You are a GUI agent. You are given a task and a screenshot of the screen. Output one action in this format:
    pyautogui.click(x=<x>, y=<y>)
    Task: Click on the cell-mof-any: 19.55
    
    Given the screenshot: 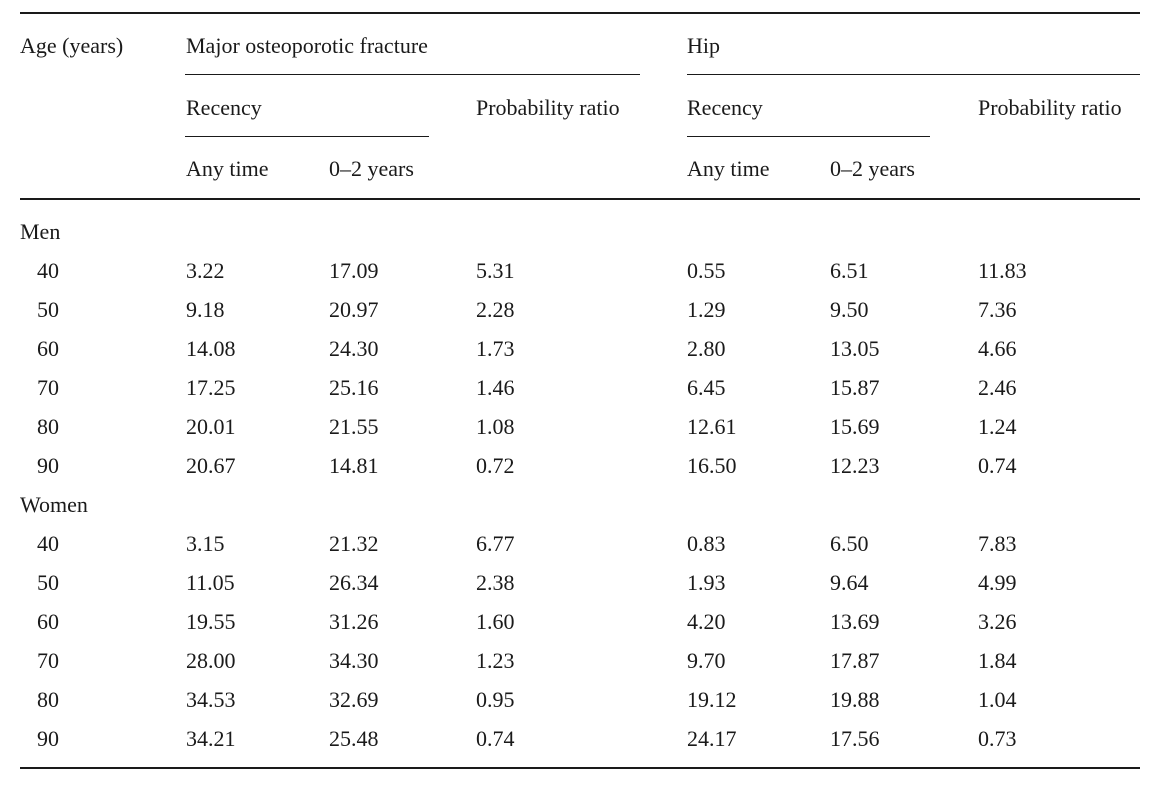 What is the action you would take?
    pyautogui.click(x=211, y=621)
    